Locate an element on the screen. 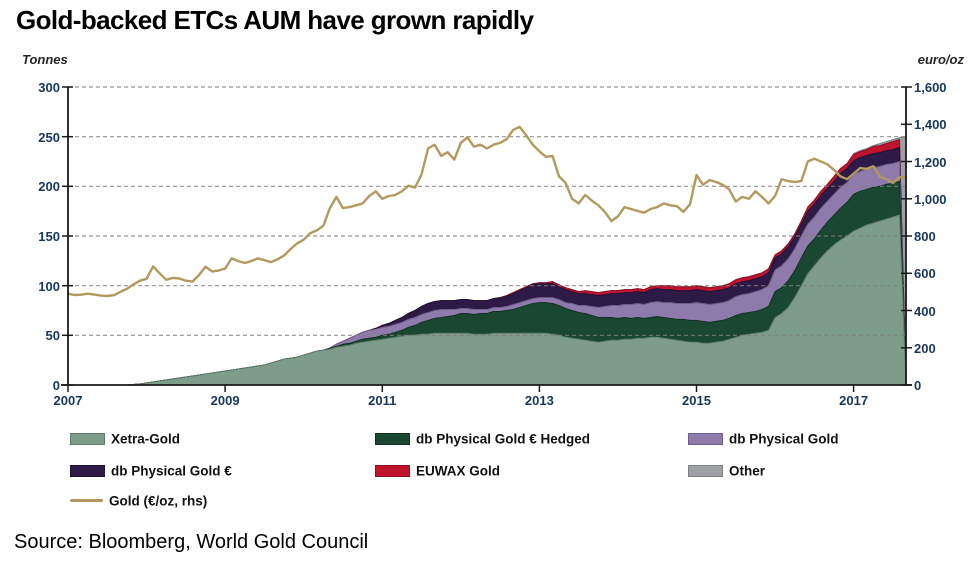 The height and width of the screenshot is (572, 980). legend-swatch-db-physical-gold is located at coordinates (705, 438).